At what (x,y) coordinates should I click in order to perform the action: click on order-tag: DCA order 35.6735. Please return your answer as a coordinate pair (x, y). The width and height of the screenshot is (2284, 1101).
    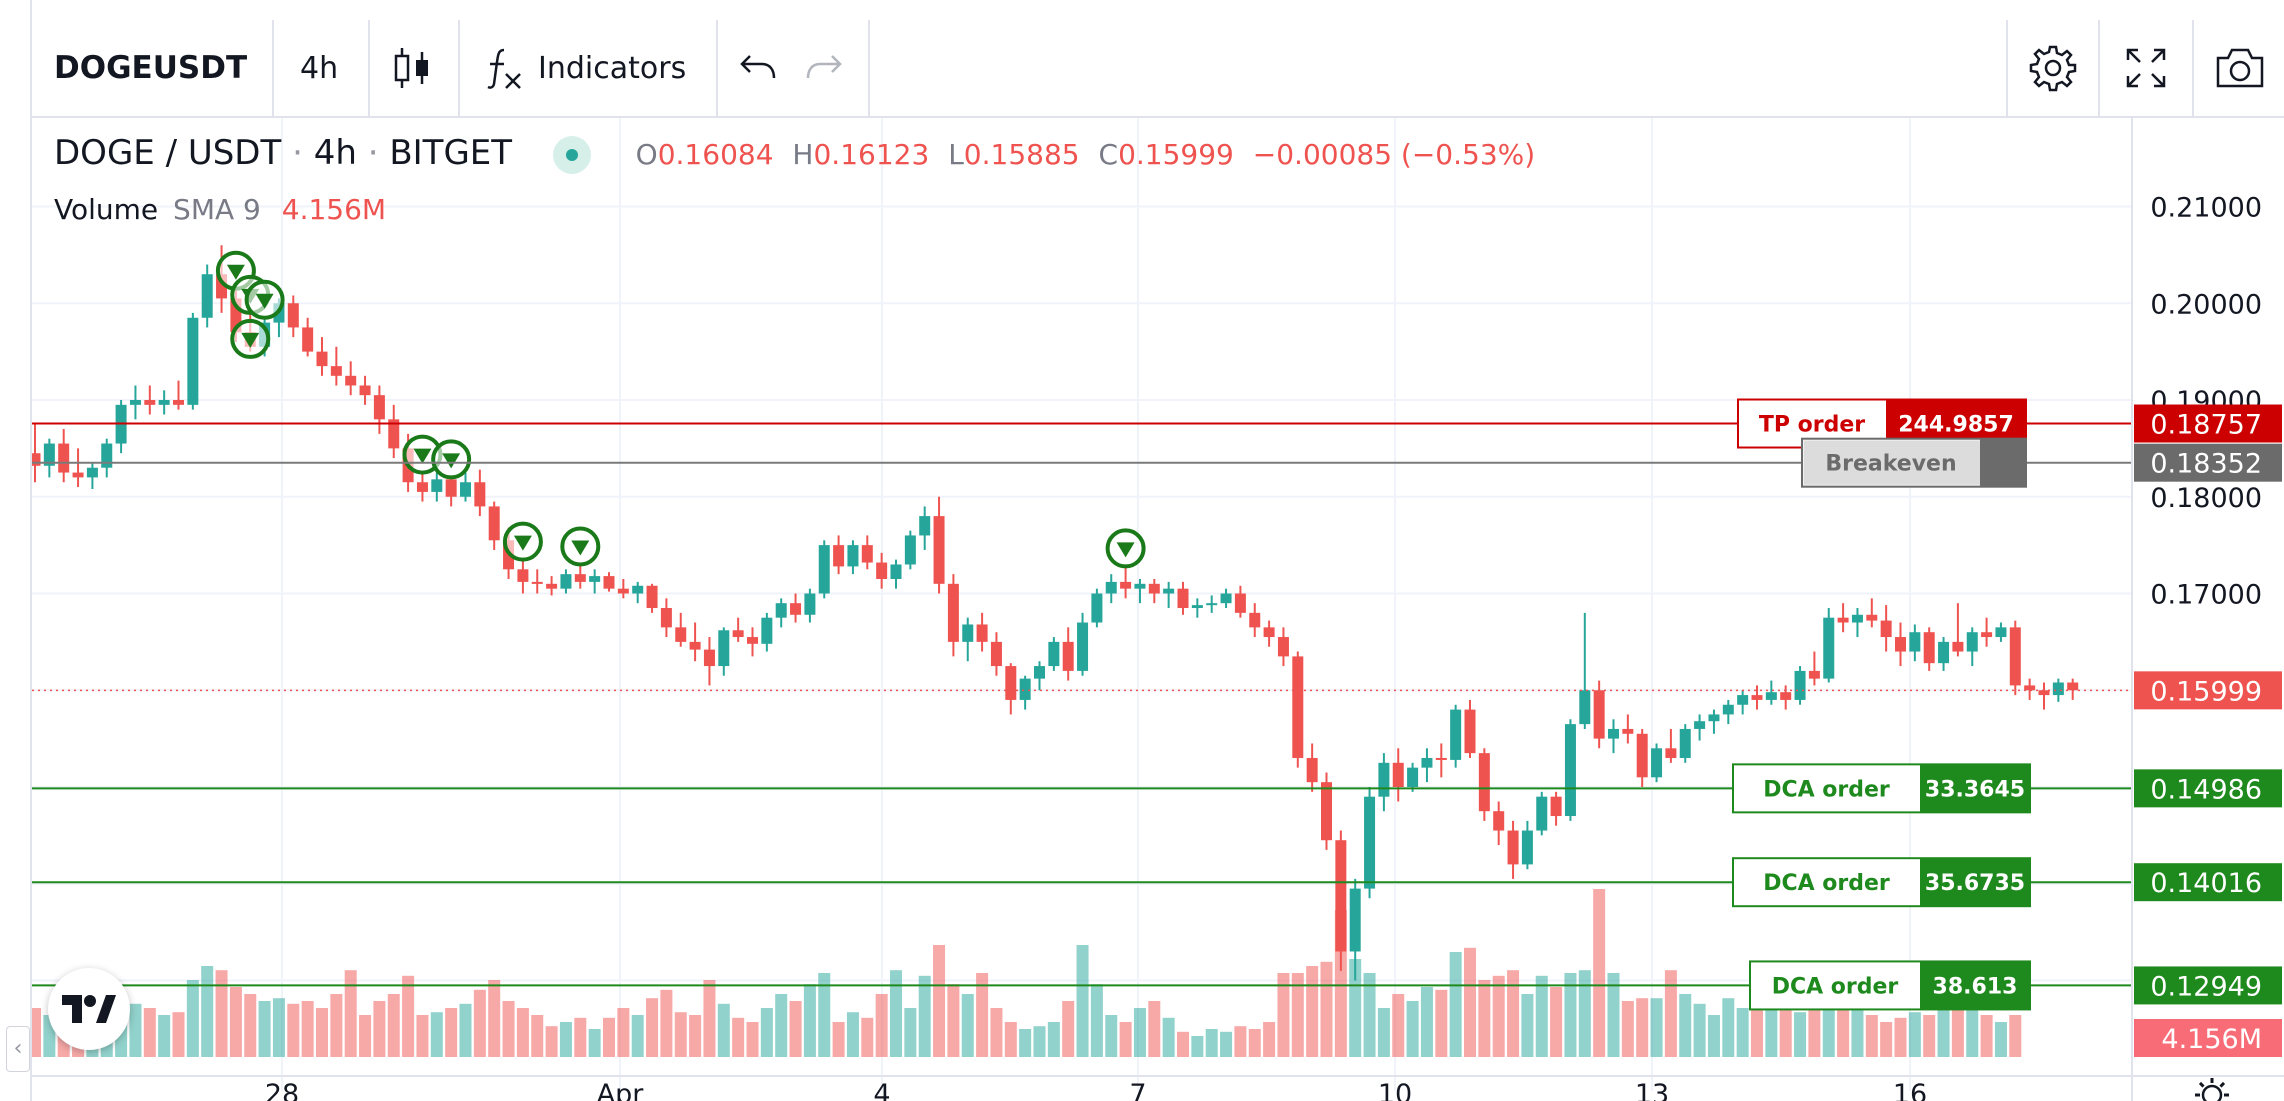
    Looking at the image, I should click on (1881, 882).